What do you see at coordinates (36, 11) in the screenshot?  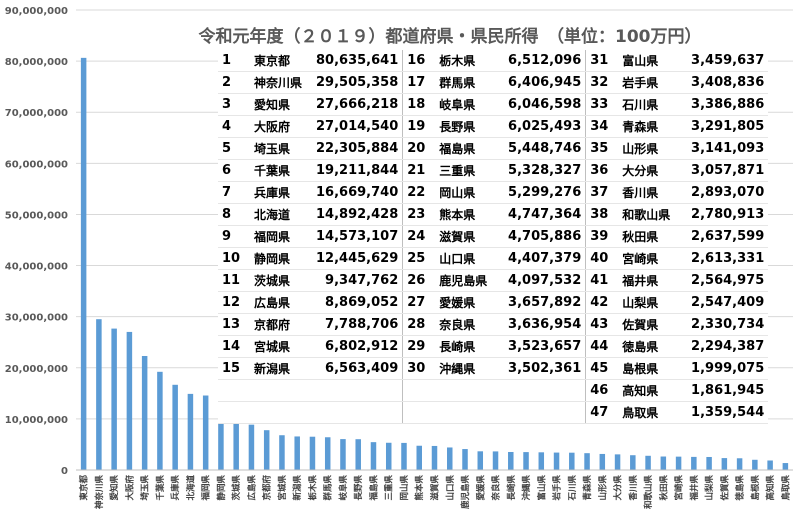 I see `y-tick-label: 90,000,000` at bounding box center [36, 11].